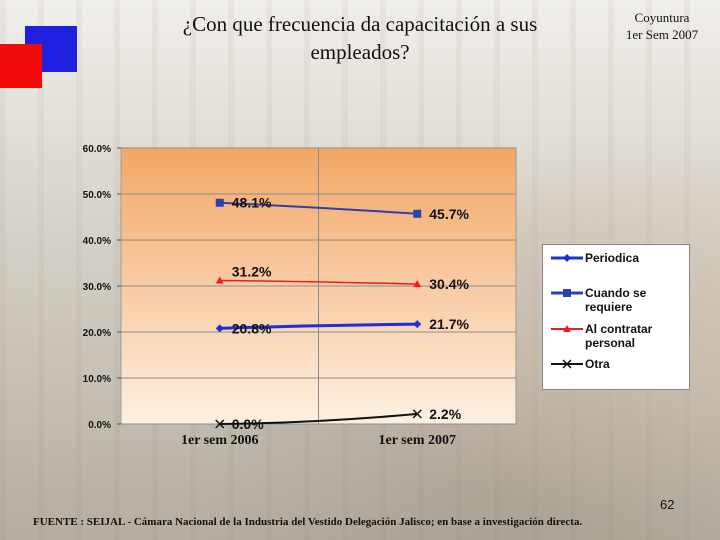 The image size is (720, 540). What do you see at coordinates (449, 284) in the screenshot?
I see `data-label: 30.4%` at bounding box center [449, 284].